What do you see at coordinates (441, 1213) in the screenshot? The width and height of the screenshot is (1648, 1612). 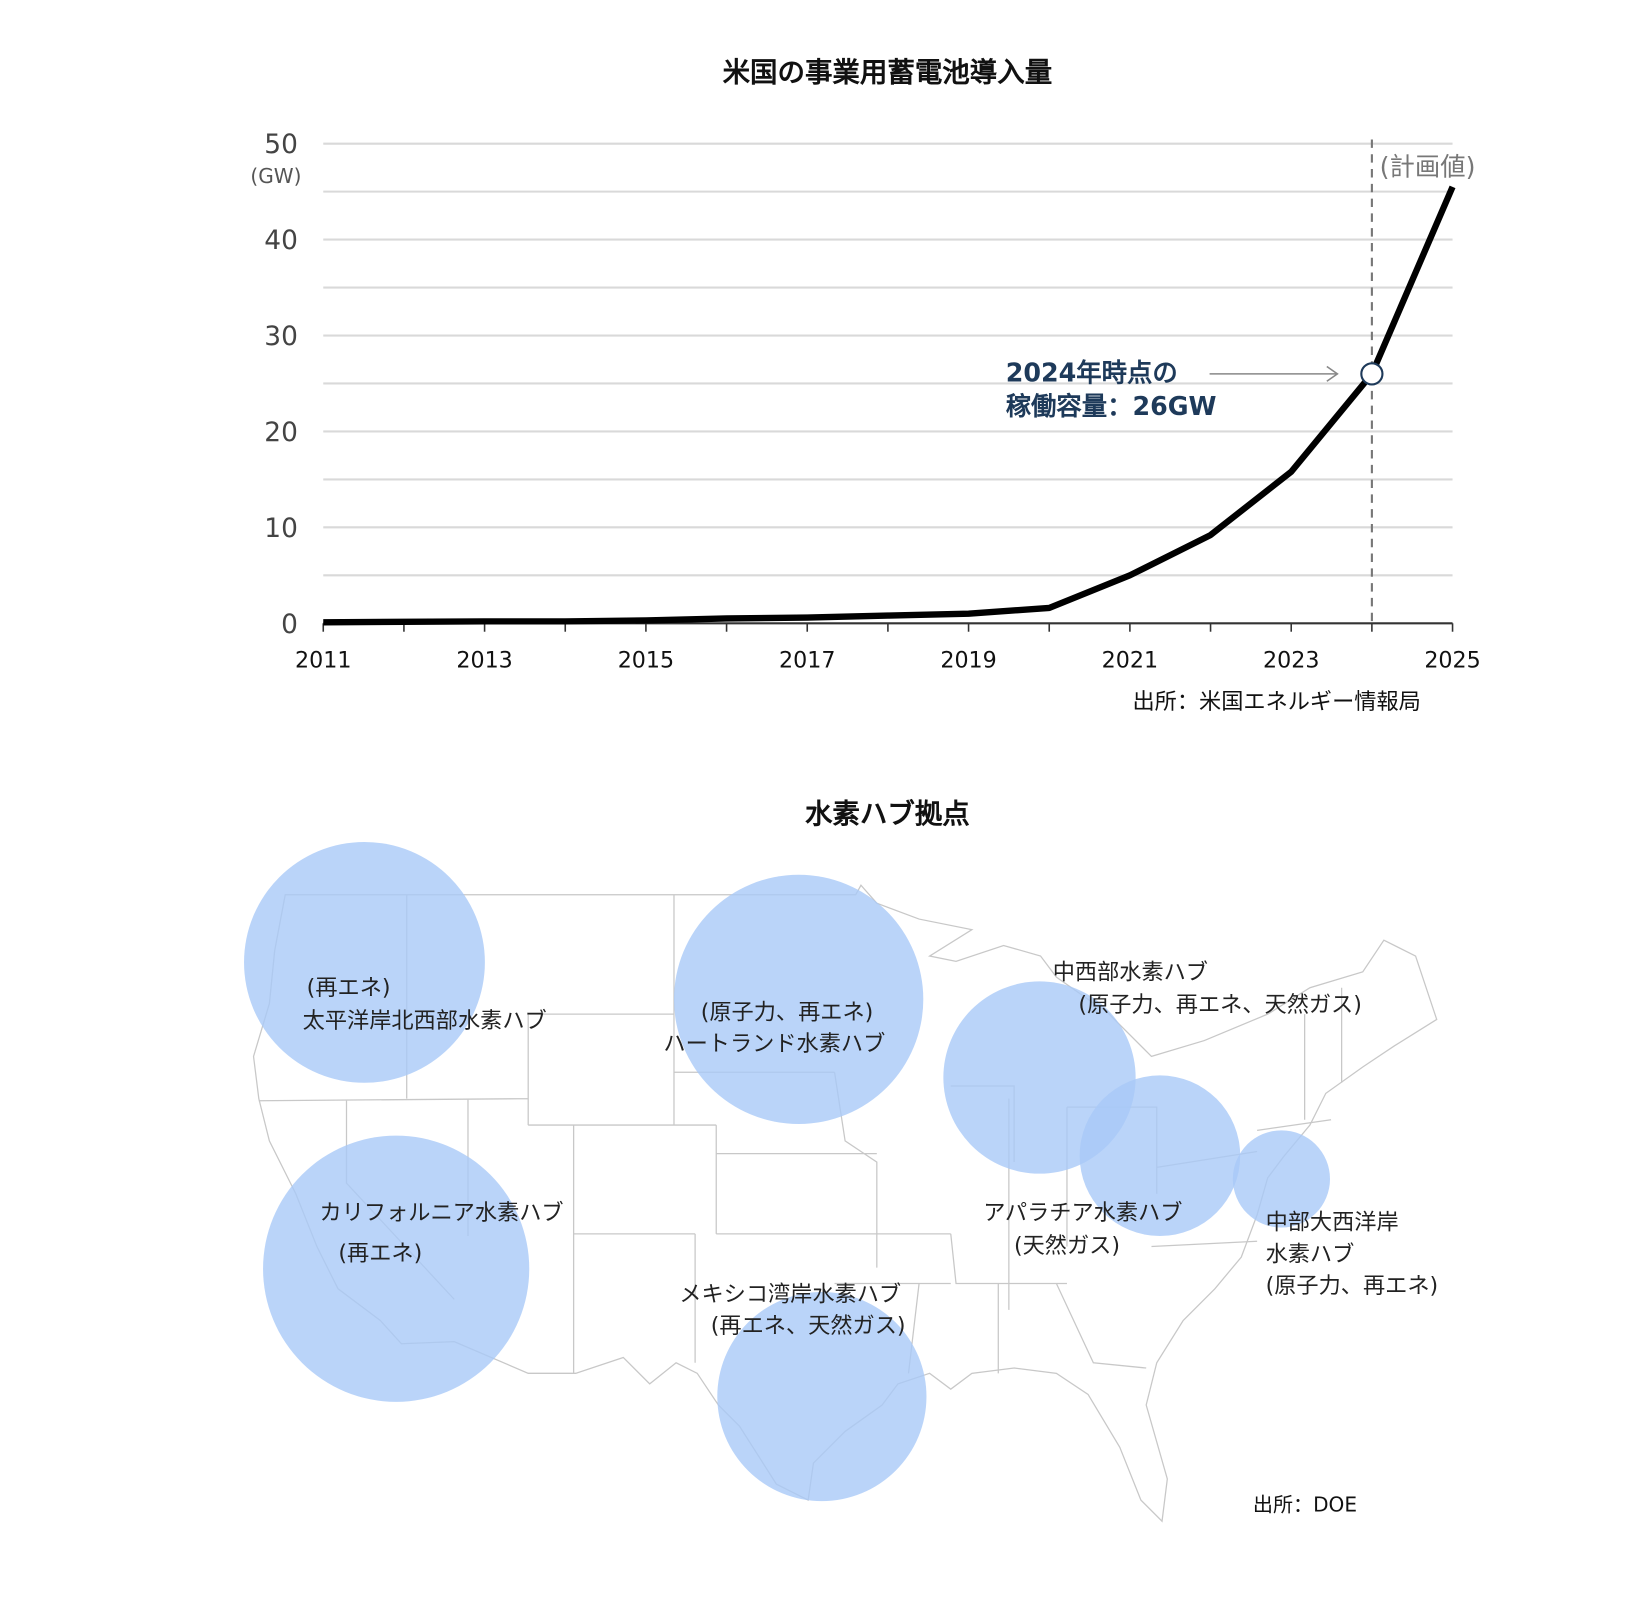 I see `hub-california-name: カリフォルニア水素ハブ` at bounding box center [441, 1213].